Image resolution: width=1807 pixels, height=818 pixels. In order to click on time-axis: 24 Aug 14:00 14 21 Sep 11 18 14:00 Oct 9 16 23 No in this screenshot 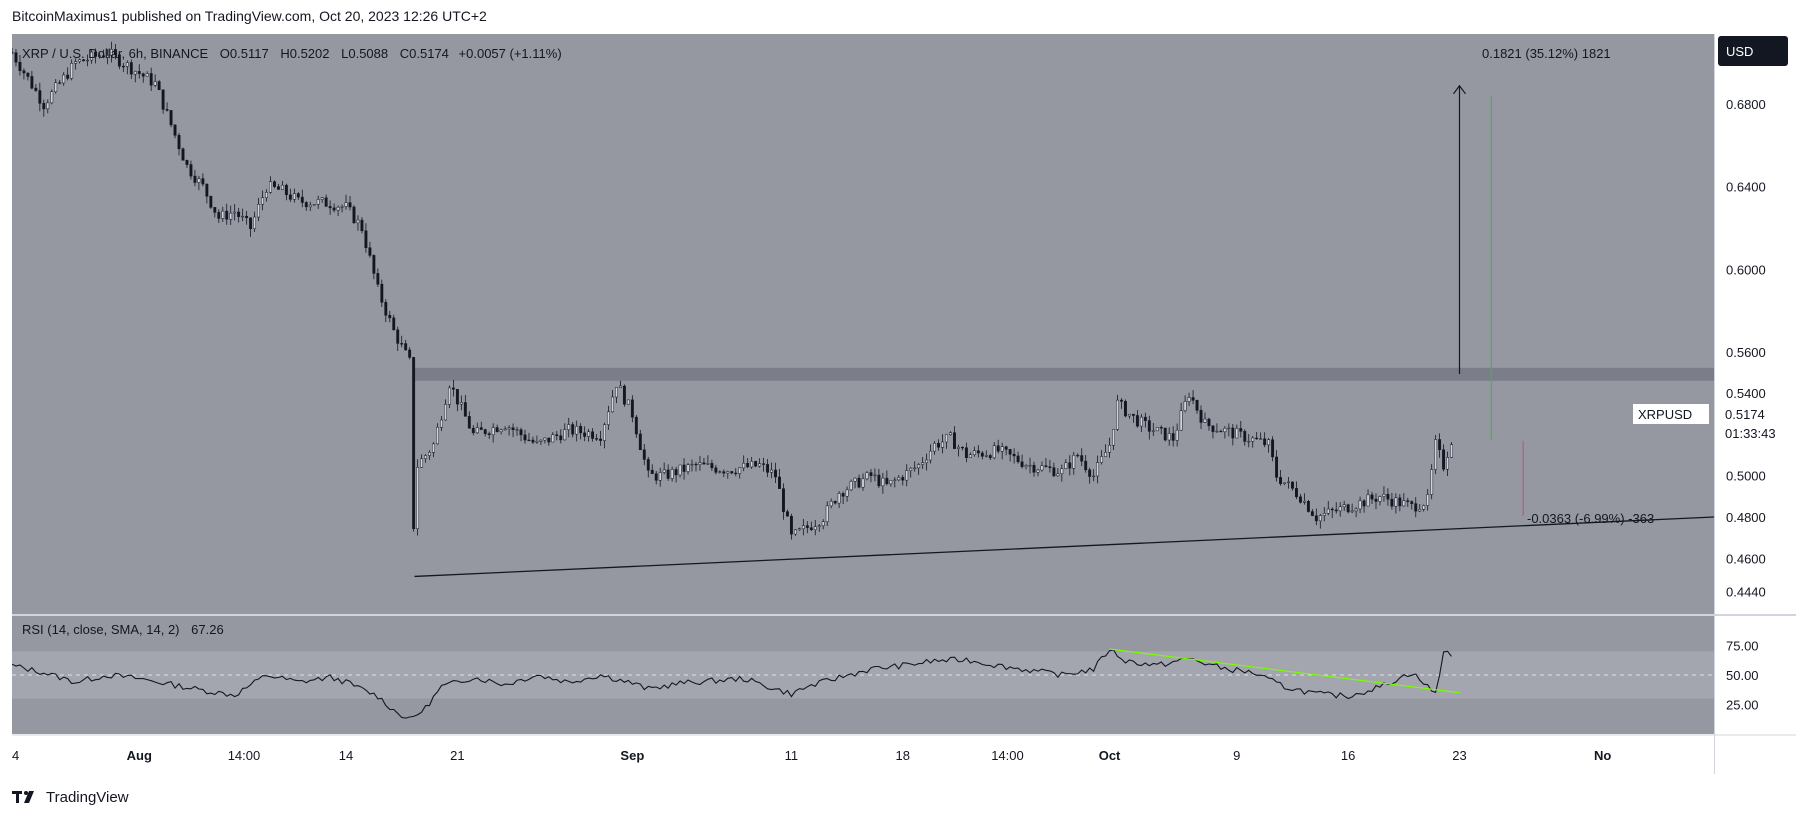, I will do `click(811, 755)`.